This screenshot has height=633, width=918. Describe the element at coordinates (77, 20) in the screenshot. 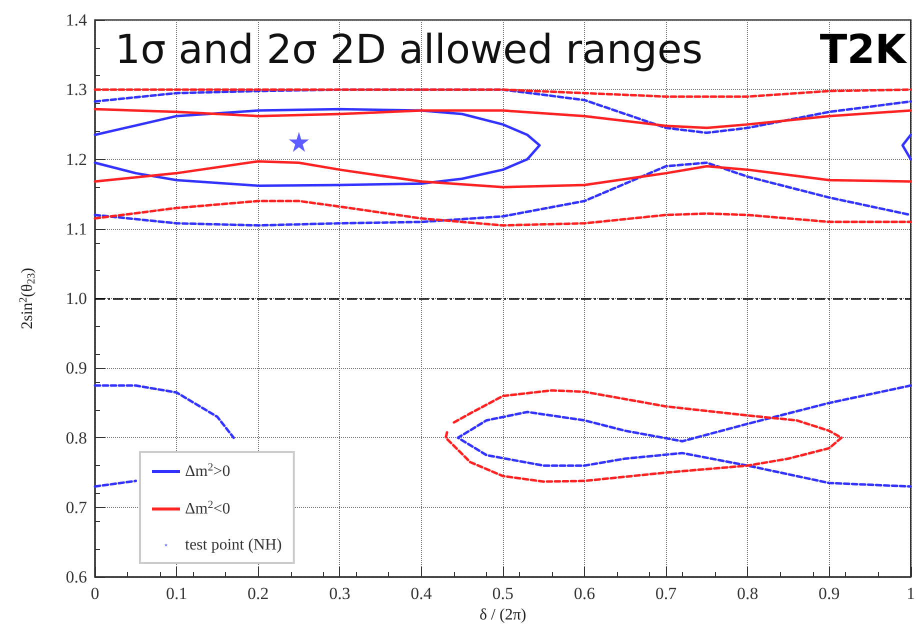

I see `y-tick-label: 1.4` at that location.